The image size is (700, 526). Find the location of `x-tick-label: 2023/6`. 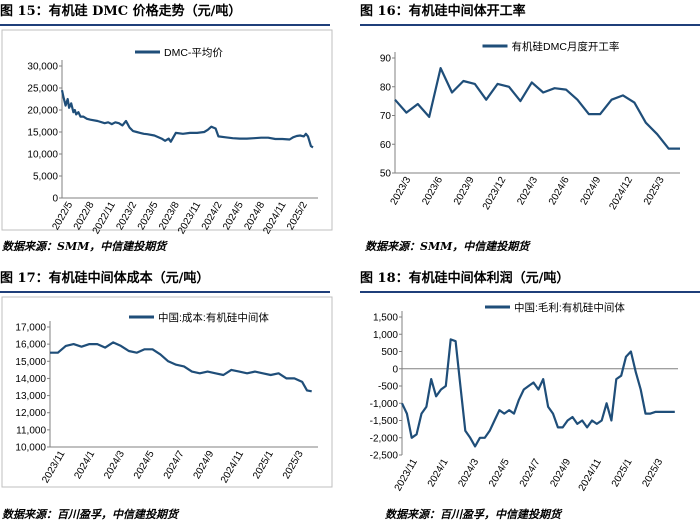

x-tick-label: 2023/6 is located at coordinates (432, 191).